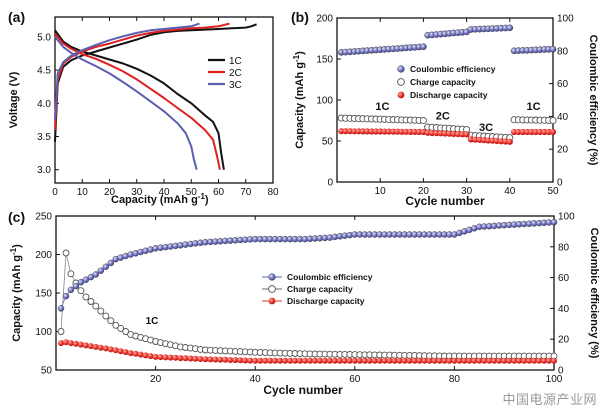  I want to click on x-tick-label: 100, so click(554, 379).